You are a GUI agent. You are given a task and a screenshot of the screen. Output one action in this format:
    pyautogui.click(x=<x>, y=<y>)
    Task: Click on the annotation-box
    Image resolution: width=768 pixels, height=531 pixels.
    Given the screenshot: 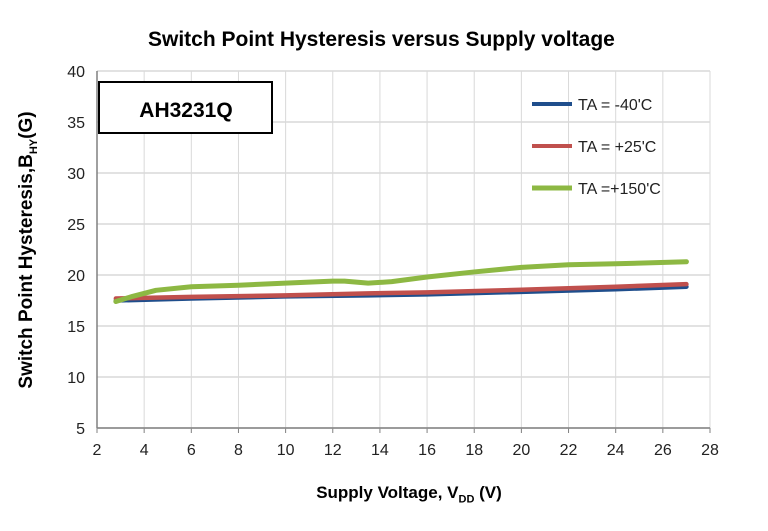 What is the action you would take?
    pyautogui.click(x=185, y=107)
    